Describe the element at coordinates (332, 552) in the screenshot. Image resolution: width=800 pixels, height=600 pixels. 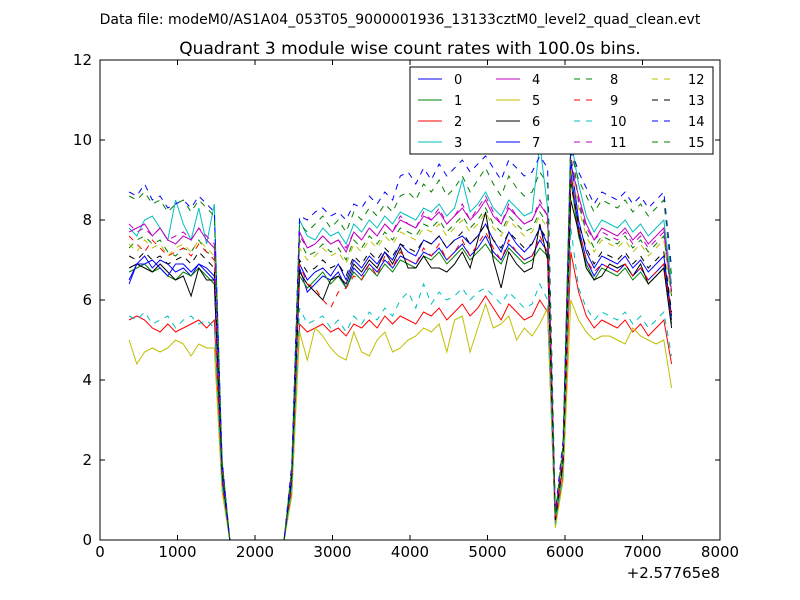
I see `x-tick-label: 3000` at that location.